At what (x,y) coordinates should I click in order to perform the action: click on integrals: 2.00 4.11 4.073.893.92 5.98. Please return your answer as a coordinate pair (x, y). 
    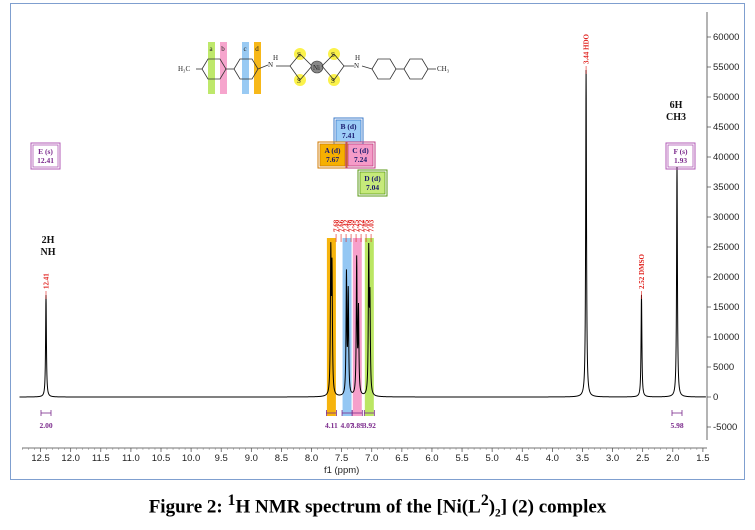
    Looking at the image, I should click on (361, 420).